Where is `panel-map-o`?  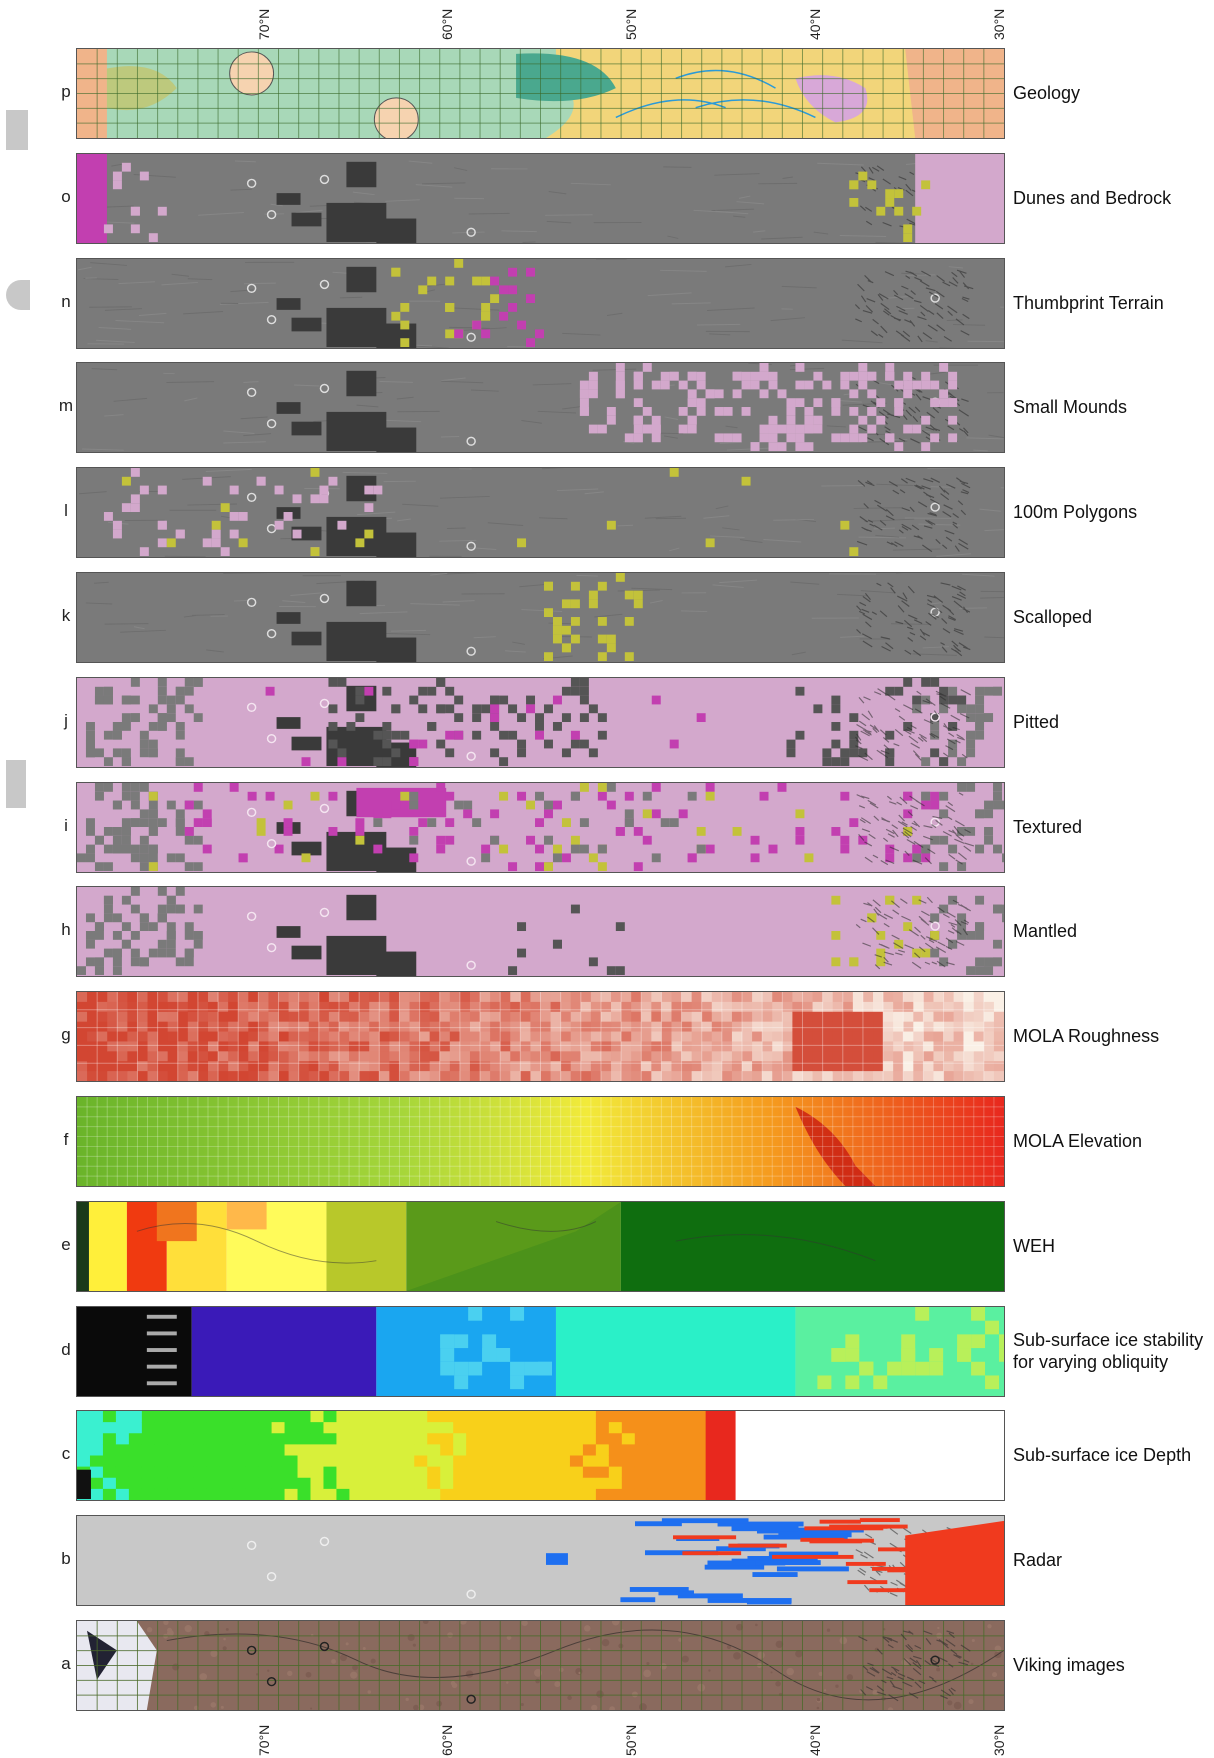
panel-map-o is located at coordinates (540, 198).